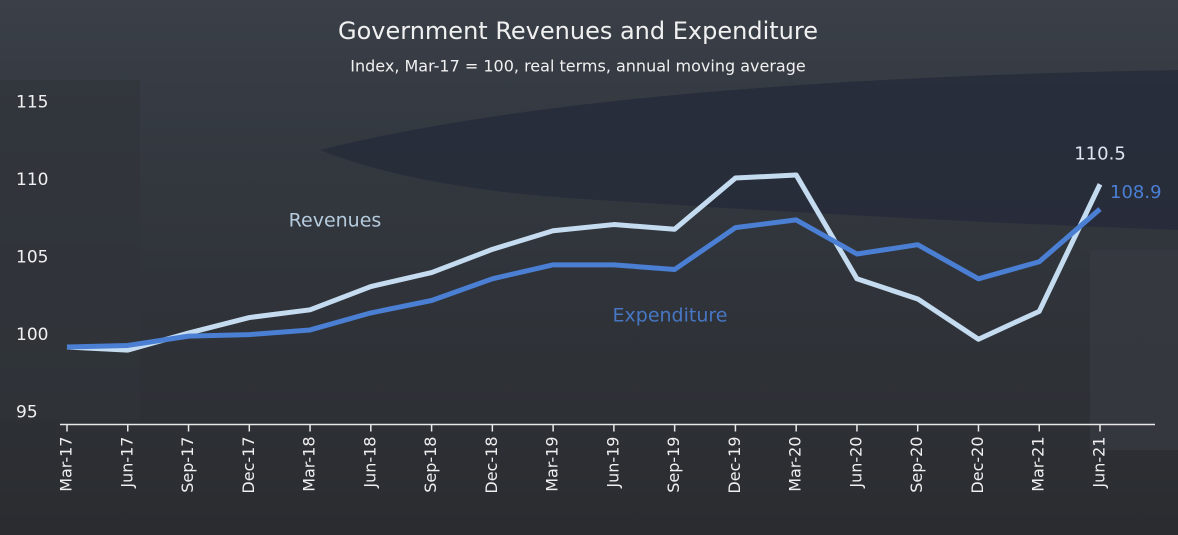  What do you see at coordinates (491, 465) in the screenshot?
I see `x-tick-label: Dec-18` at bounding box center [491, 465].